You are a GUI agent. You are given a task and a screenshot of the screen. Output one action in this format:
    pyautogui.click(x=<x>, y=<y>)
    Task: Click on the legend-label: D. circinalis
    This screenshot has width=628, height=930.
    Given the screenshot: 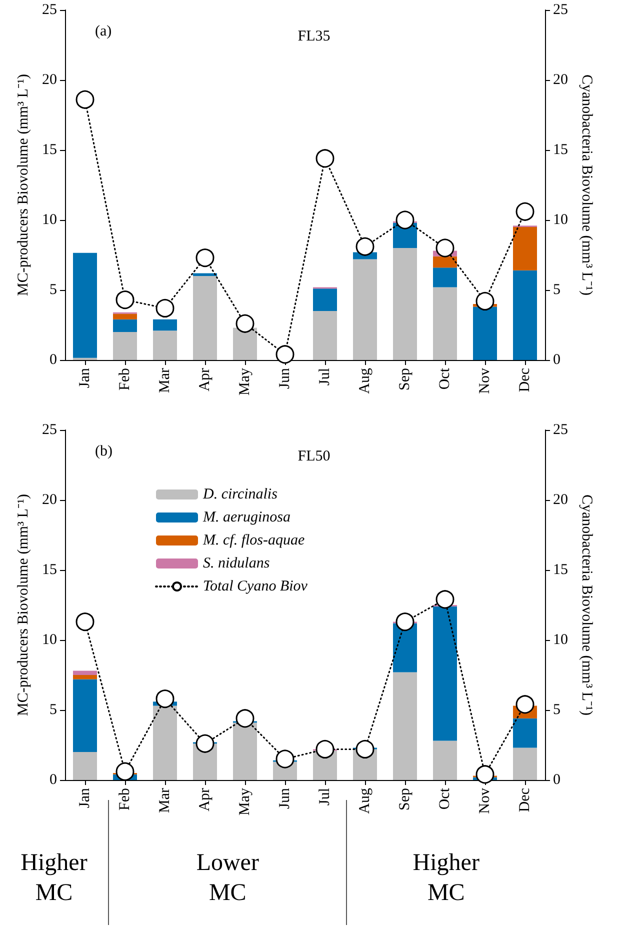 What is the action you would take?
    pyautogui.click(x=240, y=494)
    